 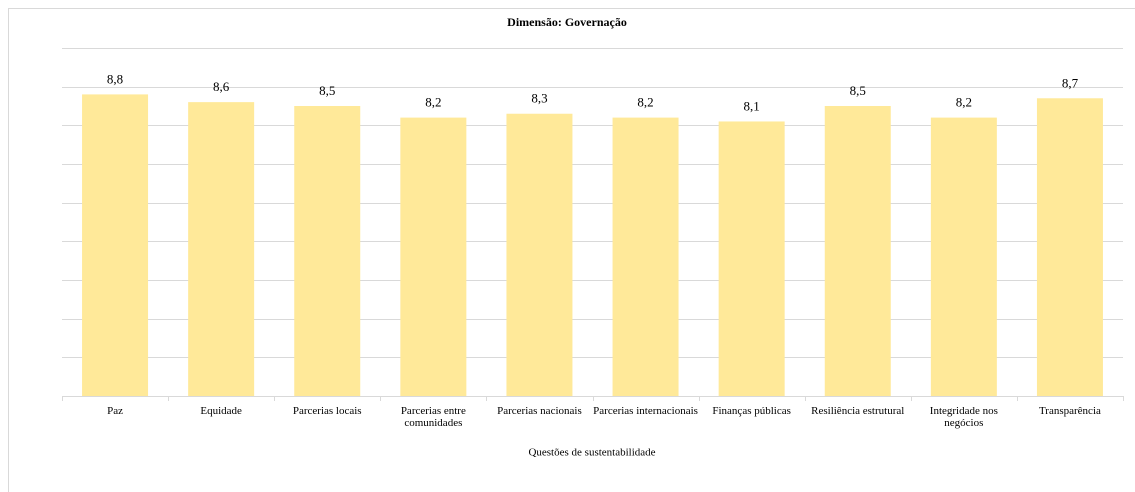 What do you see at coordinates (539, 411) in the screenshot?
I see `x-tick-label: Parcerias nacionais` at bounding box center [539, 411].